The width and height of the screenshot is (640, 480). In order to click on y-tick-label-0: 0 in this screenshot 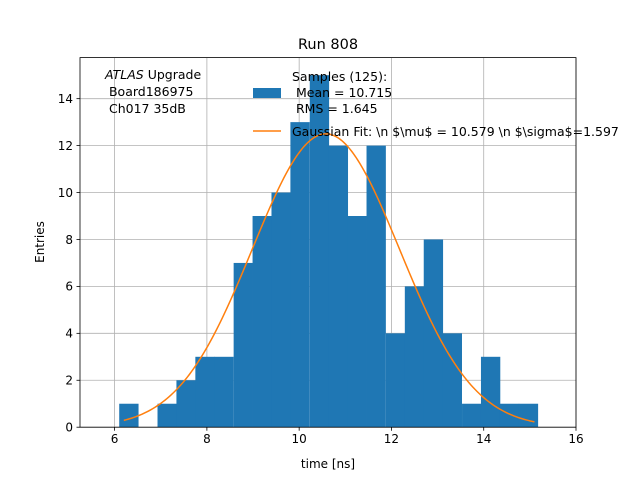, I will do `click(69, 428)`.